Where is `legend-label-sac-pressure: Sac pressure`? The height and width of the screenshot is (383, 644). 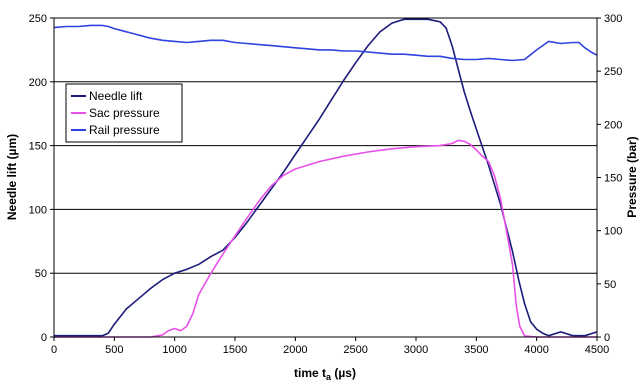 legend-label-sac-pressure: Sac pressure is located at coordinates (124, 113).